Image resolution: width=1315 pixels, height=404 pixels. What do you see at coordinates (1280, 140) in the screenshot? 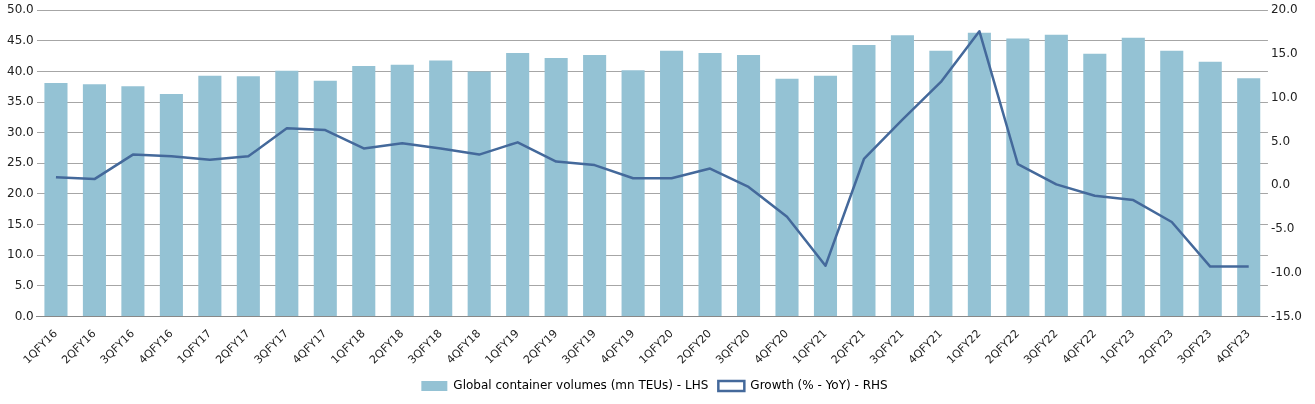
I see `y2-tick-label: 5.0` at bounding box center [1280, 140].